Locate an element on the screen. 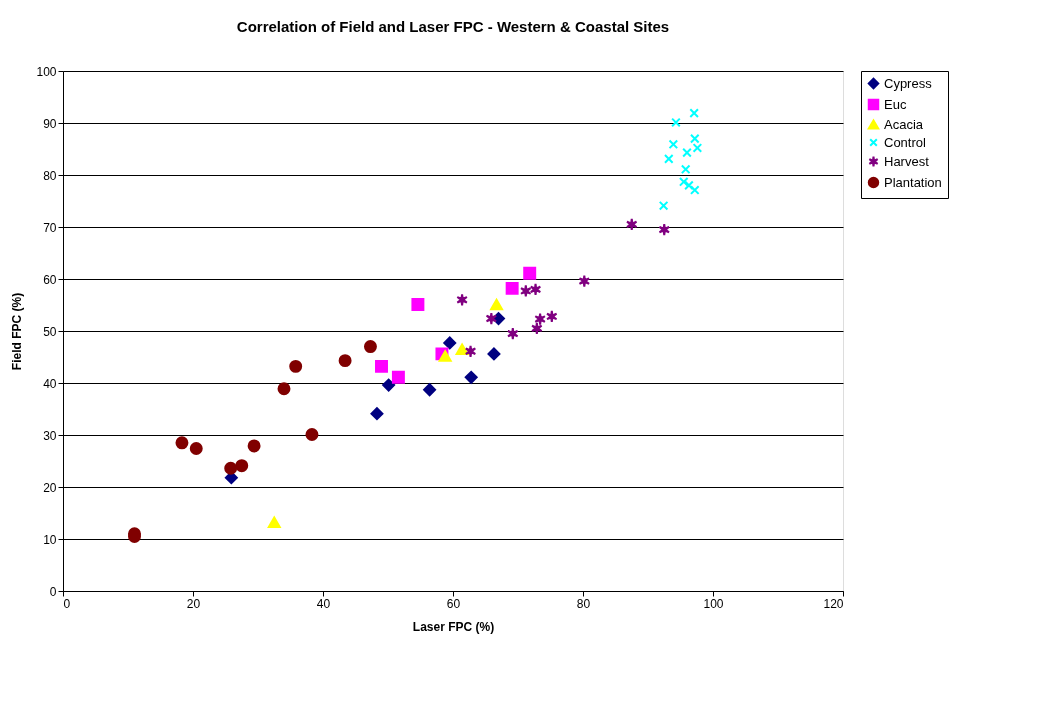 This screenshot has width=1056, height=705. y-tick-label: 40 is located at coordinates (50, 383).